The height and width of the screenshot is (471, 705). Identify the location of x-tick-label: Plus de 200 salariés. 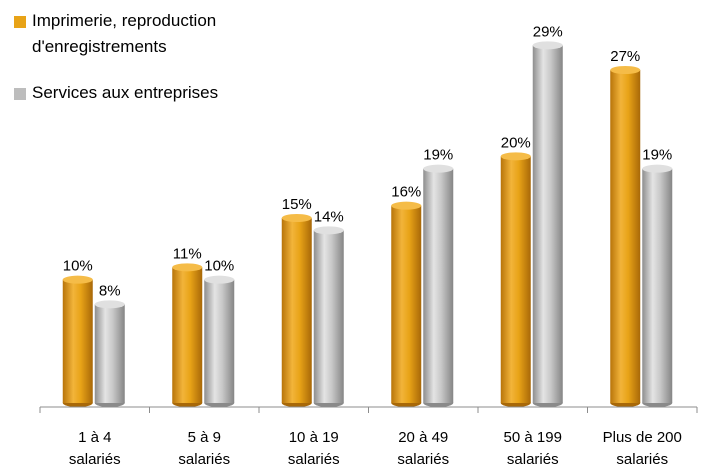
(642, 448).